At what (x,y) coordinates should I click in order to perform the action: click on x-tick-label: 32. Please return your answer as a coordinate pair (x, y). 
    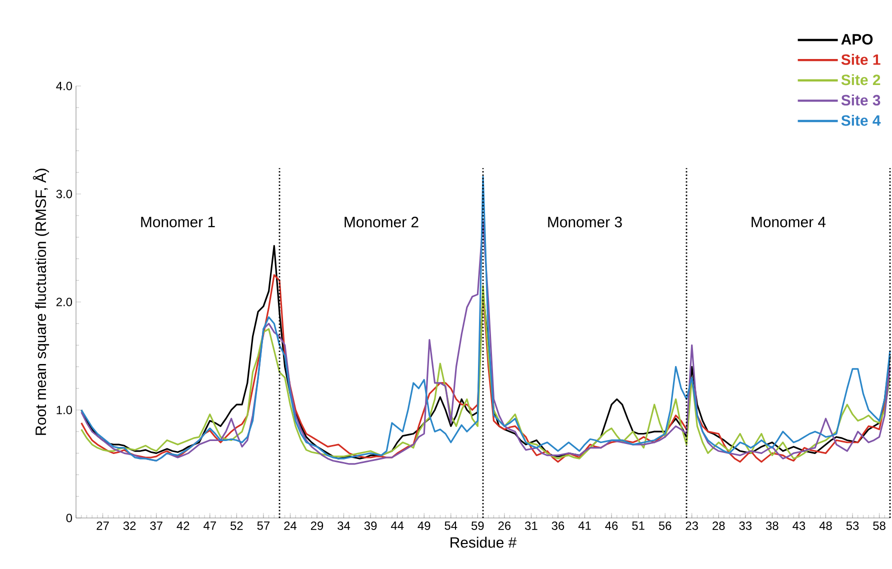
    Looking at the image, I should click on (129, 526).